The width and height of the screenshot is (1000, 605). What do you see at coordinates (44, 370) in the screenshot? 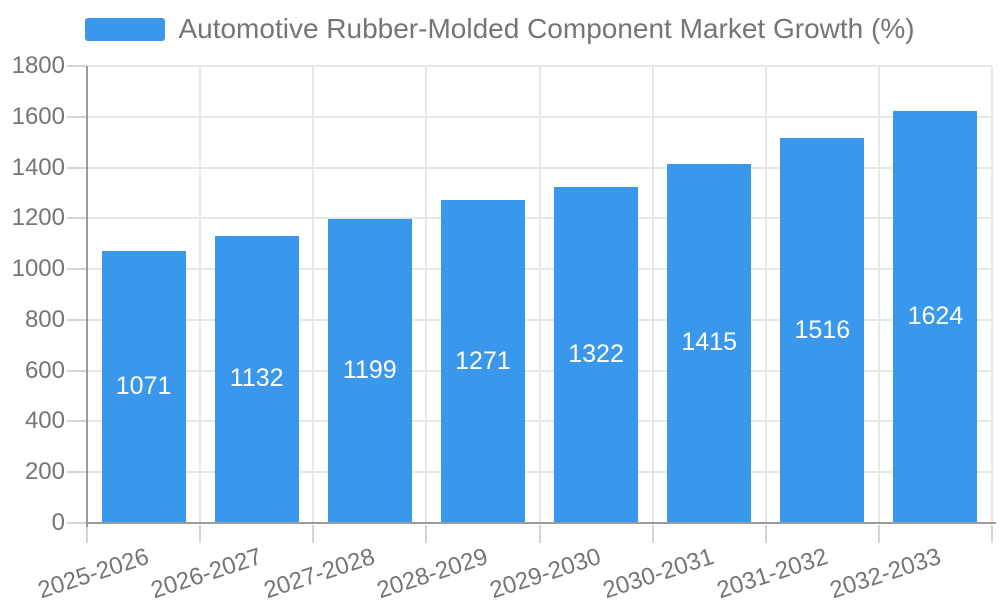
I see `y-axis-tick-label: 600` at bounding box center [44, 370].